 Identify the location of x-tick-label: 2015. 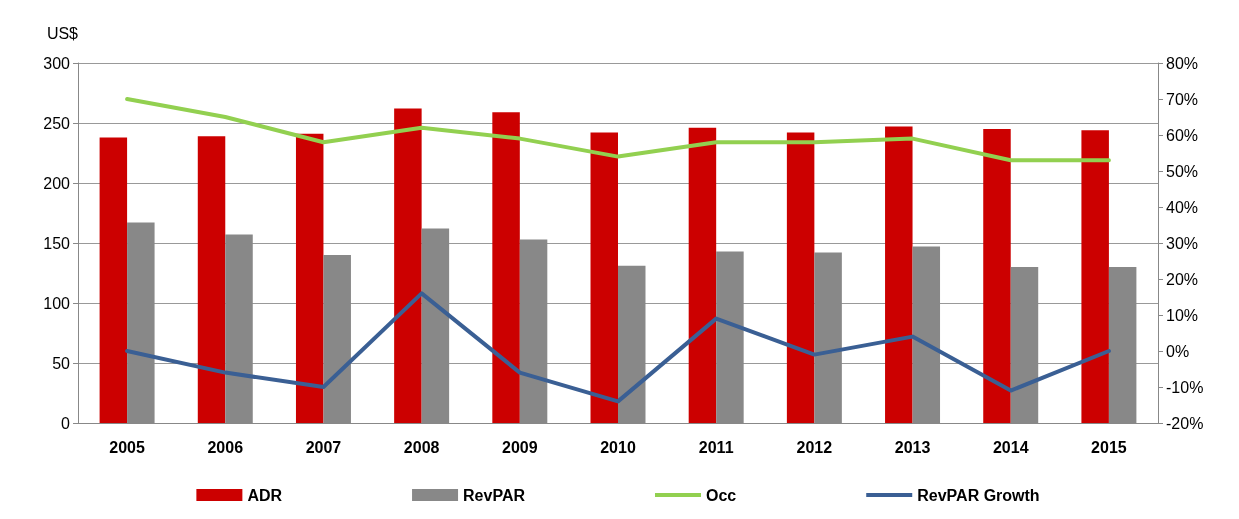
(1109, 447).